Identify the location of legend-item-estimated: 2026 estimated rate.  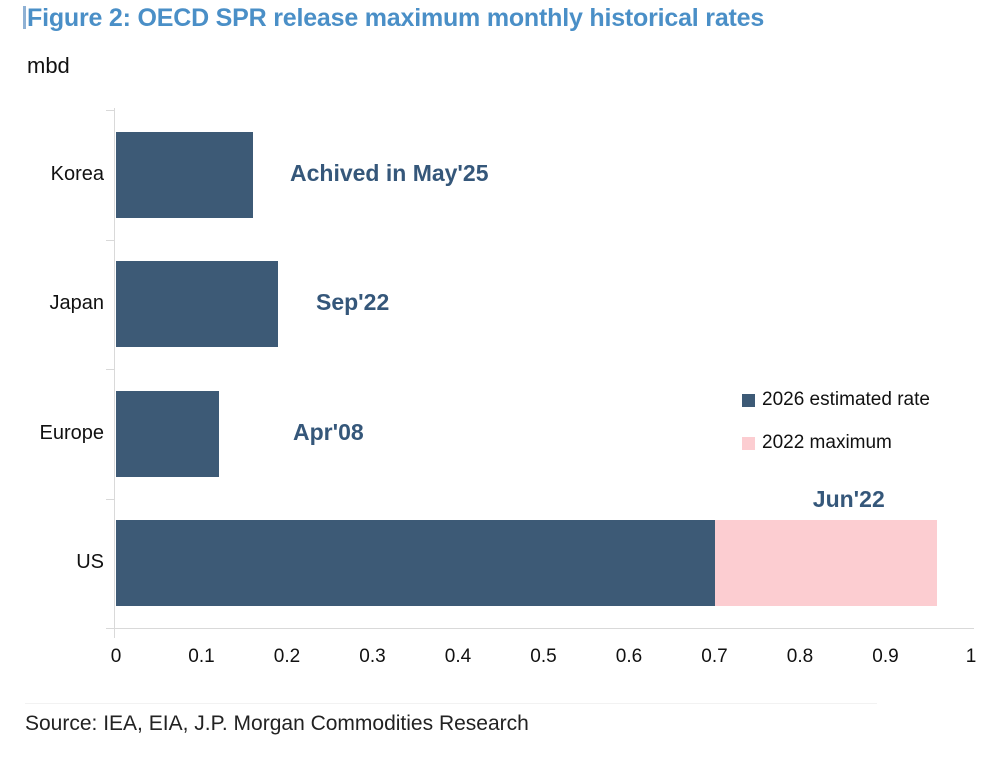
(836, 400).